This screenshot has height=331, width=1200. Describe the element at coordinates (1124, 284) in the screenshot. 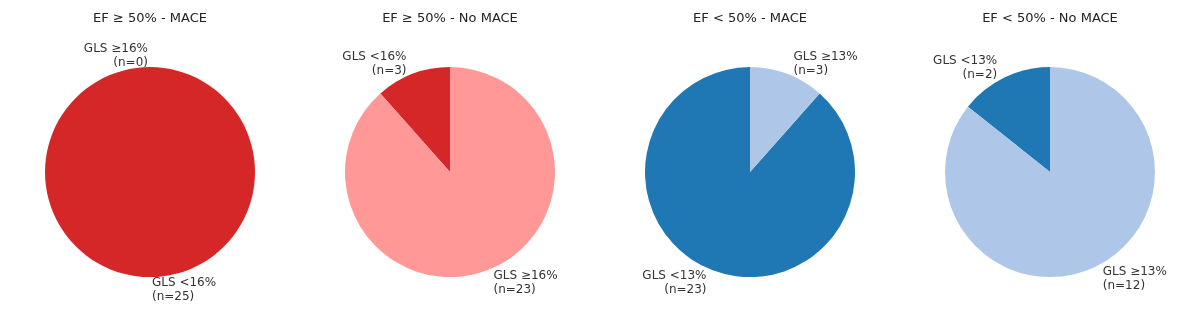

I see `data-label: (n=12)` at that location.